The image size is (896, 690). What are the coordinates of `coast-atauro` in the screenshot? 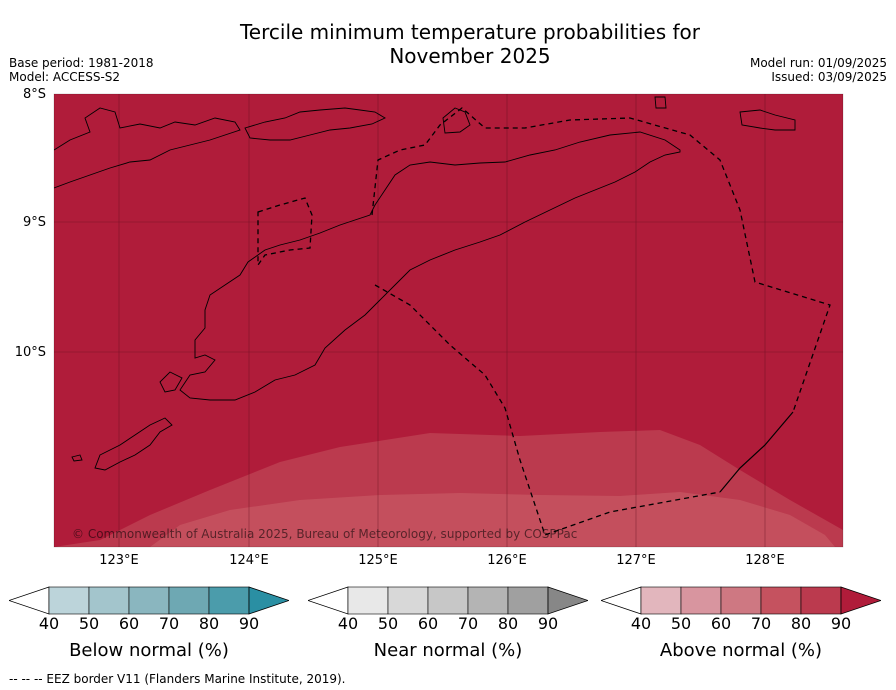 It's located at (456, 120).